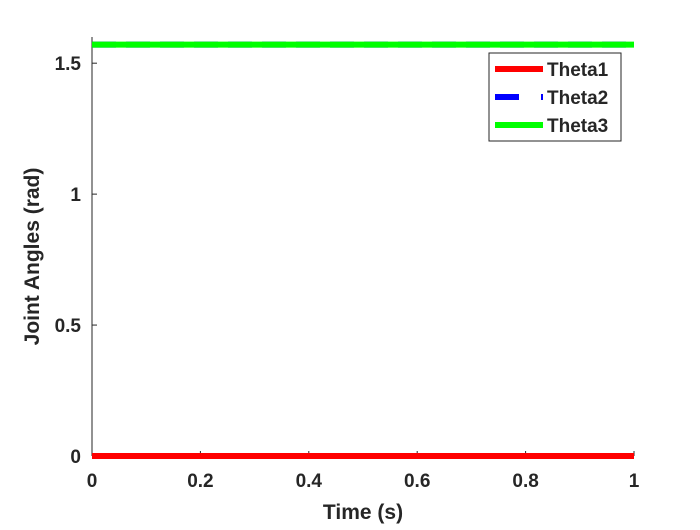 Image resolution: width=700 pixels, height=530 pixels. What do you see at coordinates (75, 195) in the screenshot?
I see `y-tick-label: 1` at bounding box center [75, 195].